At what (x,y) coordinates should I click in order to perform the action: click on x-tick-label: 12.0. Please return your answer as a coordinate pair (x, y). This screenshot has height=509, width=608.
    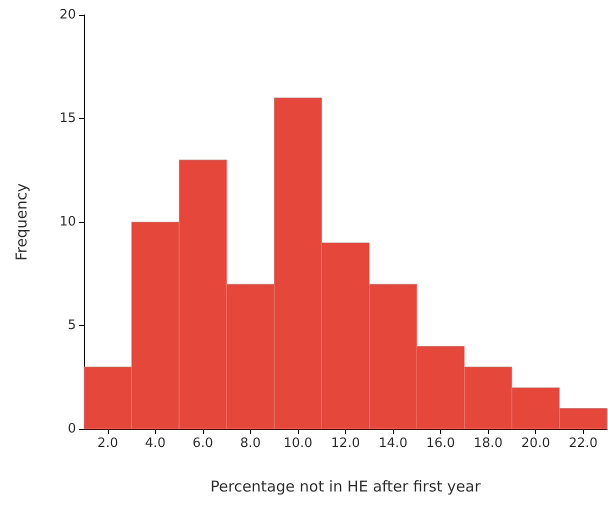
    Looking at the image, I should click on (345, 443).